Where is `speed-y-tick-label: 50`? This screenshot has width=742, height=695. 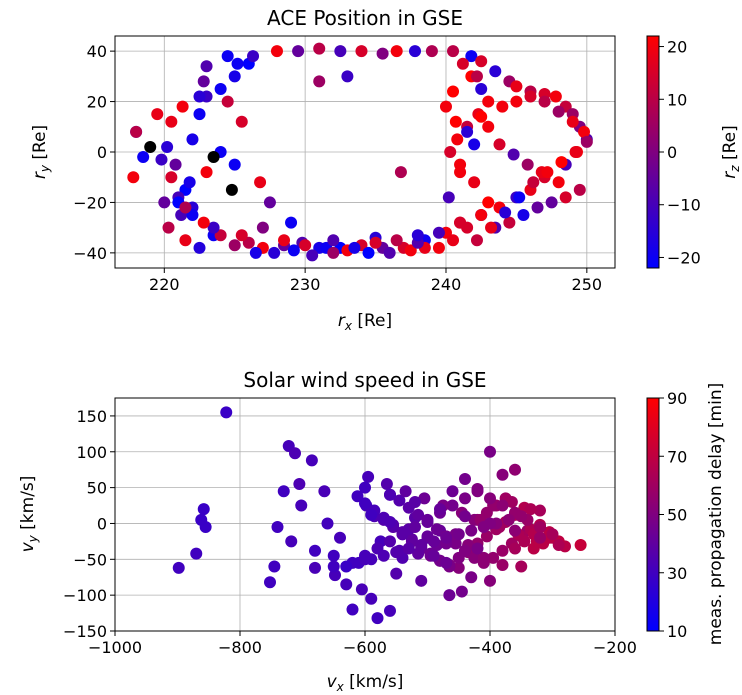
speed-y-tick-label: 50 is located at coordinates (97, 488).